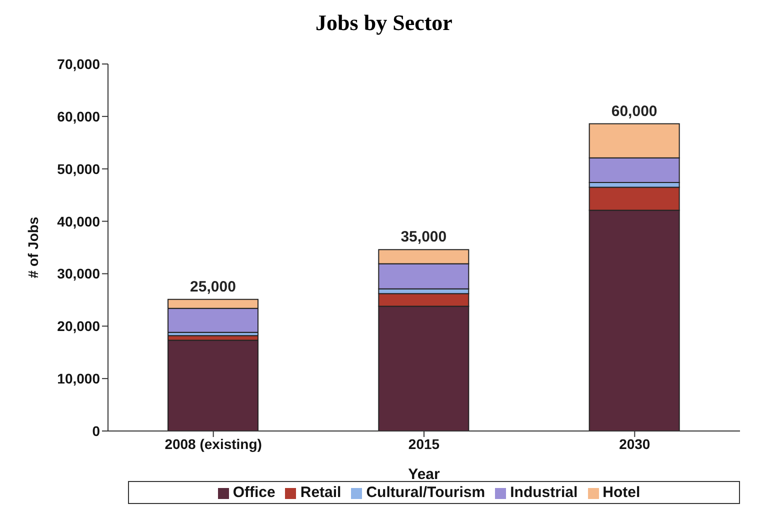 This screenshot has width=768, height=529. Describe the element at coordinates (96, 430) in the screenshot. I see `y-tick-label: 0` at that location.